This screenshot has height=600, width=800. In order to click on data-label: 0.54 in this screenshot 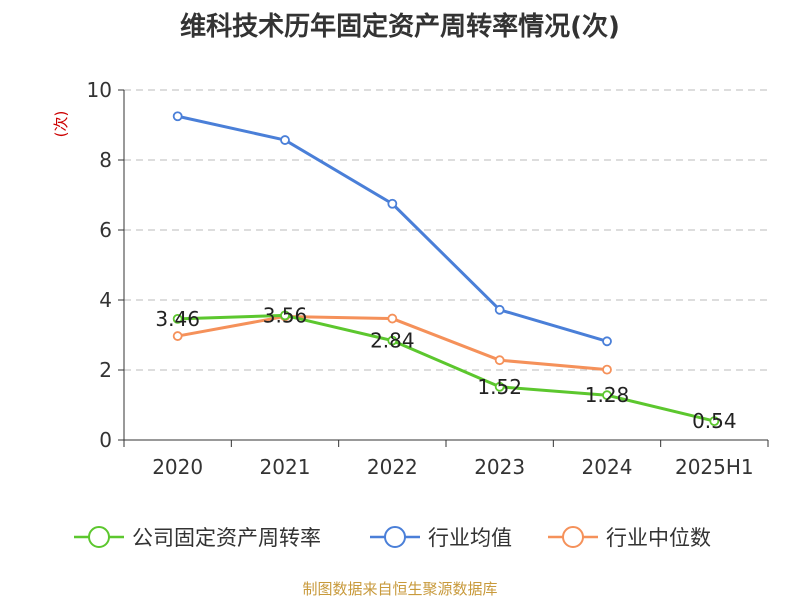, I will do `click(714, 421)`.